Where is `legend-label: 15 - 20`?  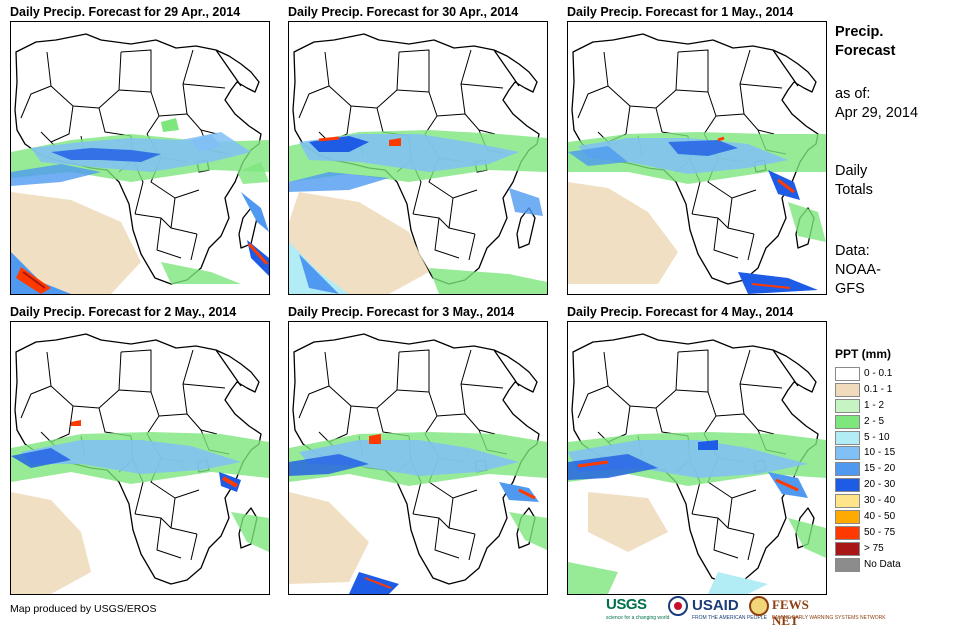
legend-label: 15 - 20 is located at coordinates (880, 469).